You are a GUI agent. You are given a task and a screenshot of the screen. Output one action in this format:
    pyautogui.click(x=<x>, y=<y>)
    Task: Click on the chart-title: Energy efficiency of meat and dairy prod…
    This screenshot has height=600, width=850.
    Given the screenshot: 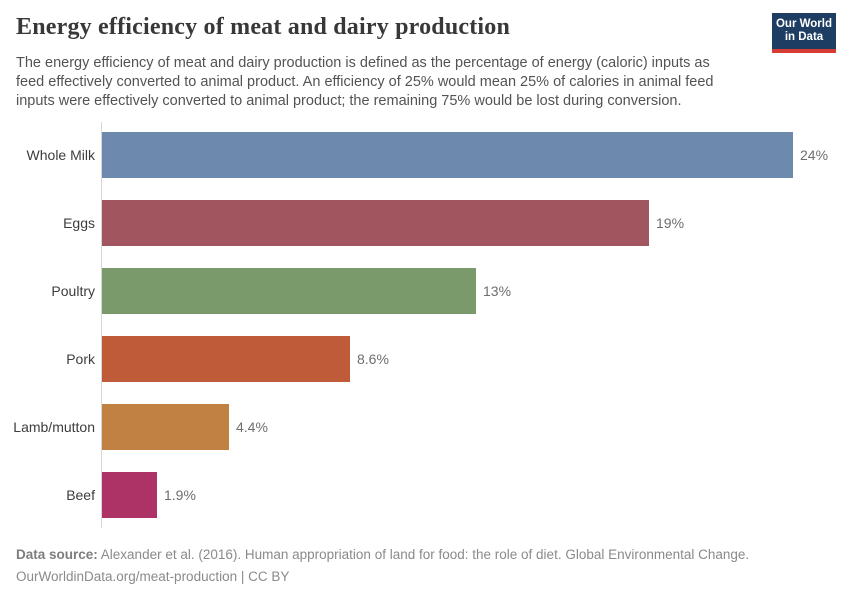 What is the action you would take?
    pyautogui.click(x=263, y=27)
    